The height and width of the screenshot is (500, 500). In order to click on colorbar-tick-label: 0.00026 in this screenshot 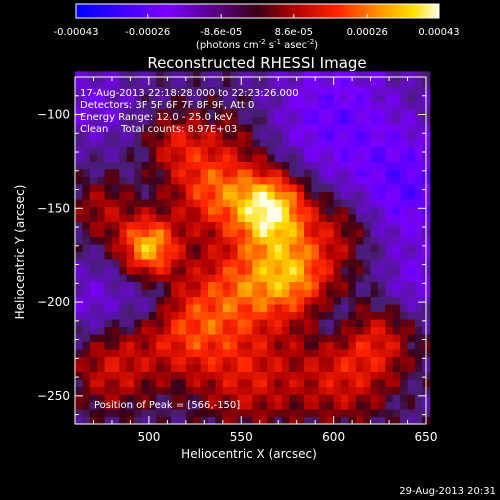, I will do `click(367, 32)`.